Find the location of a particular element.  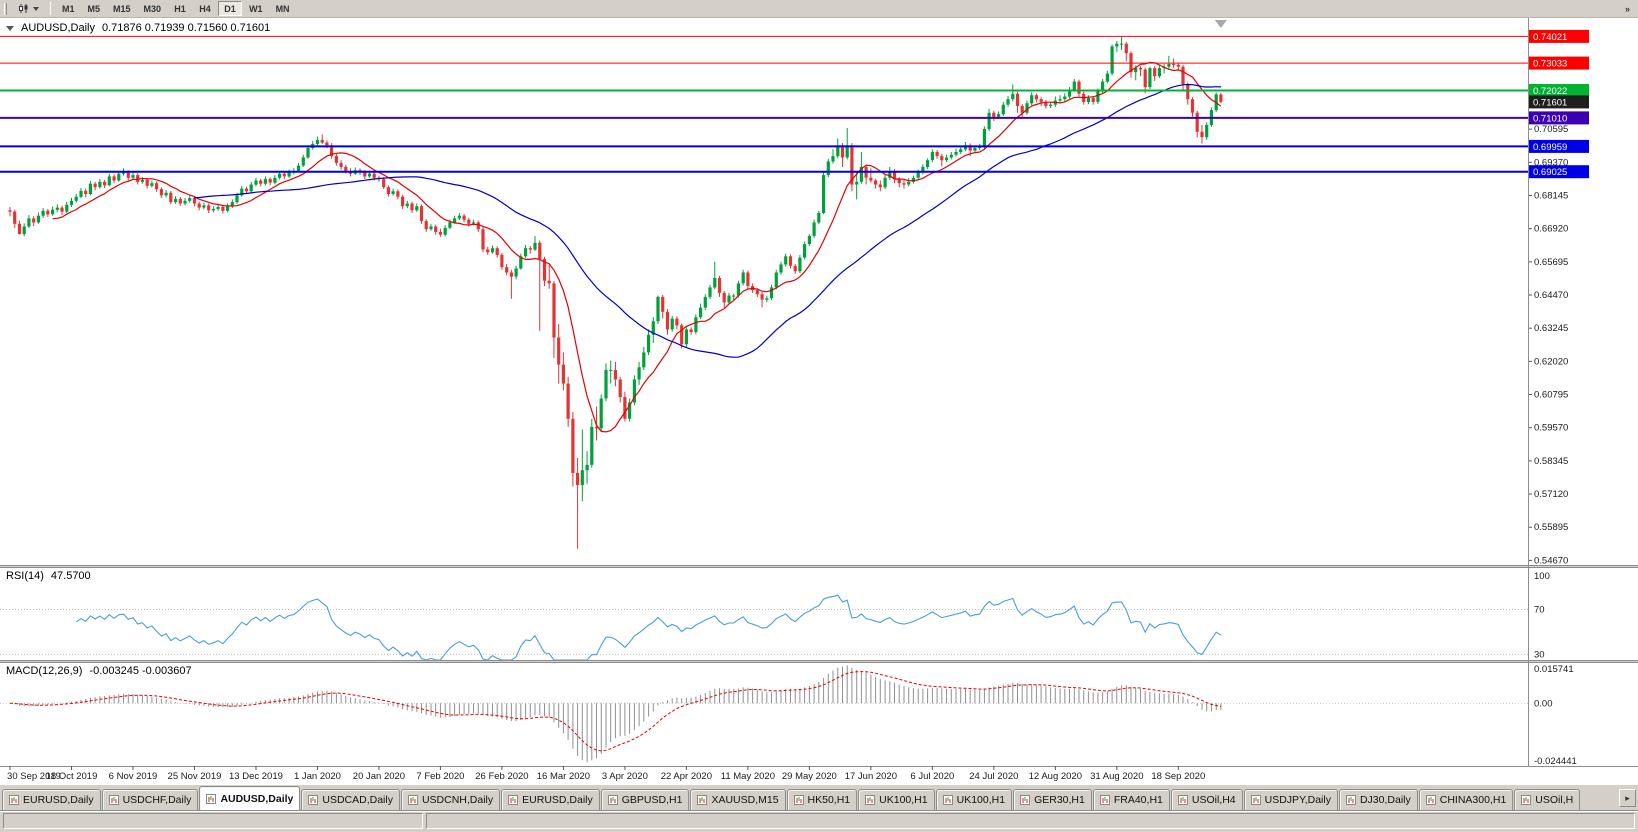

rsi-axis-label: 100 is located at coordinates (1542, 576).